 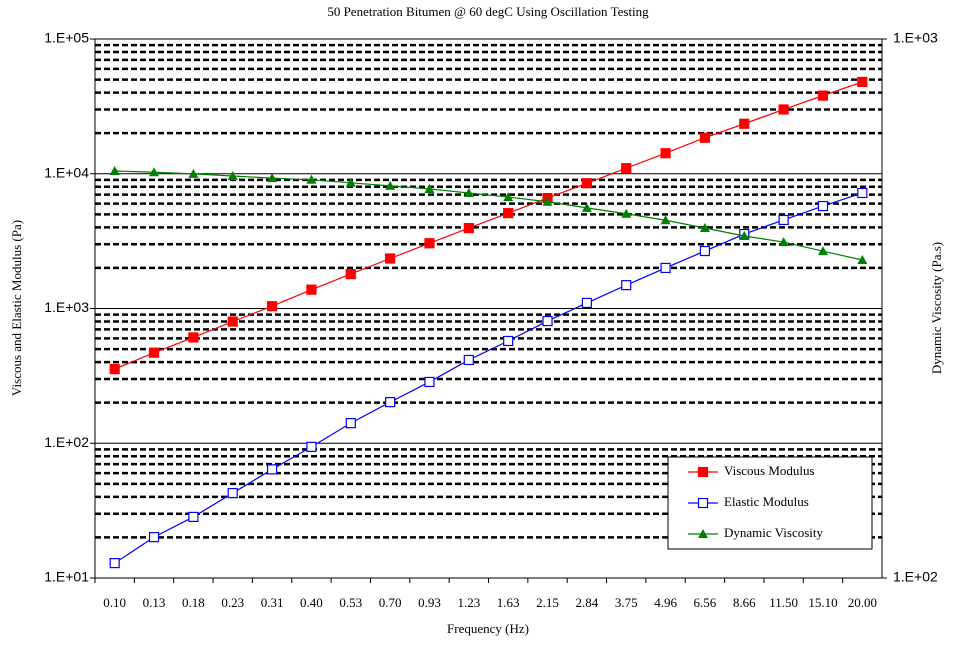 I want to click on x-tick-label: 2.84, so click(x=587, y=602).